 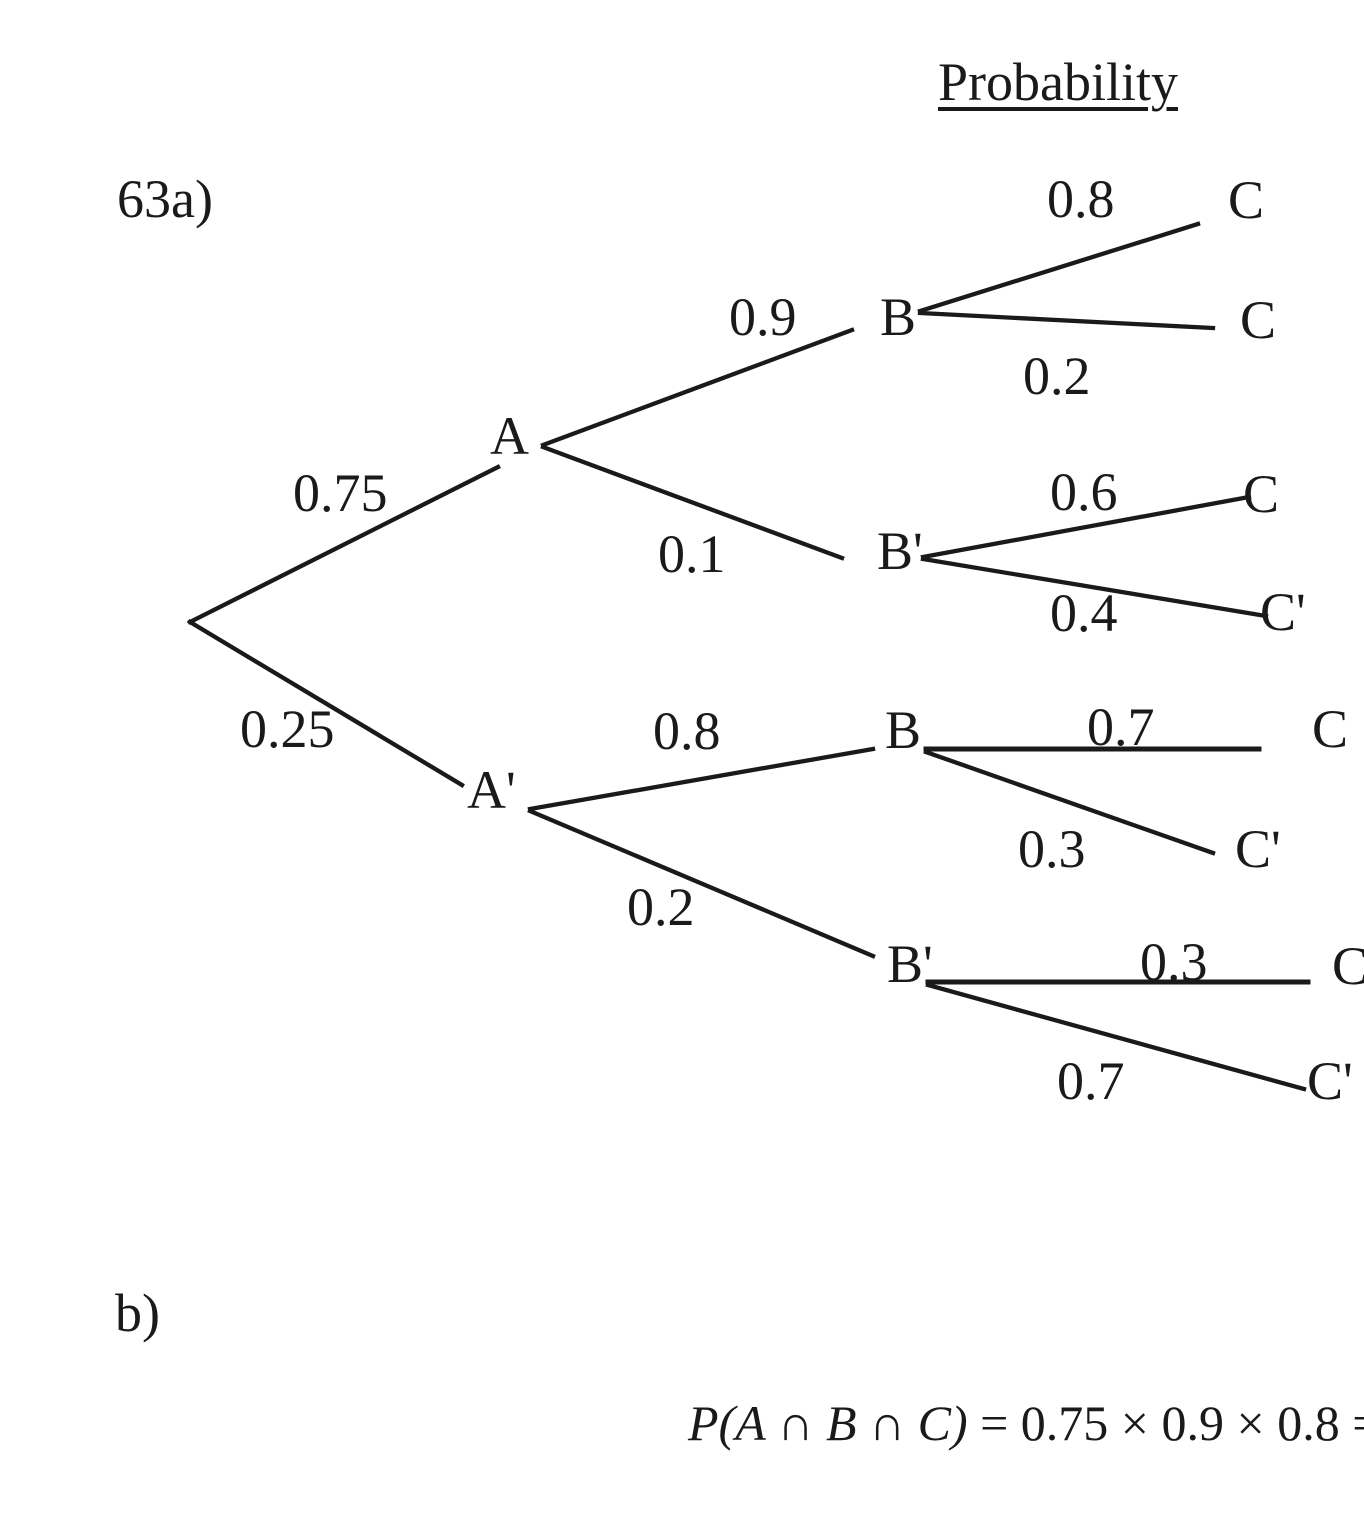 What do you see at coordinates (509, 436) in the screenshot?
I see `node-a-label: A` at bounding box center [509, 436].